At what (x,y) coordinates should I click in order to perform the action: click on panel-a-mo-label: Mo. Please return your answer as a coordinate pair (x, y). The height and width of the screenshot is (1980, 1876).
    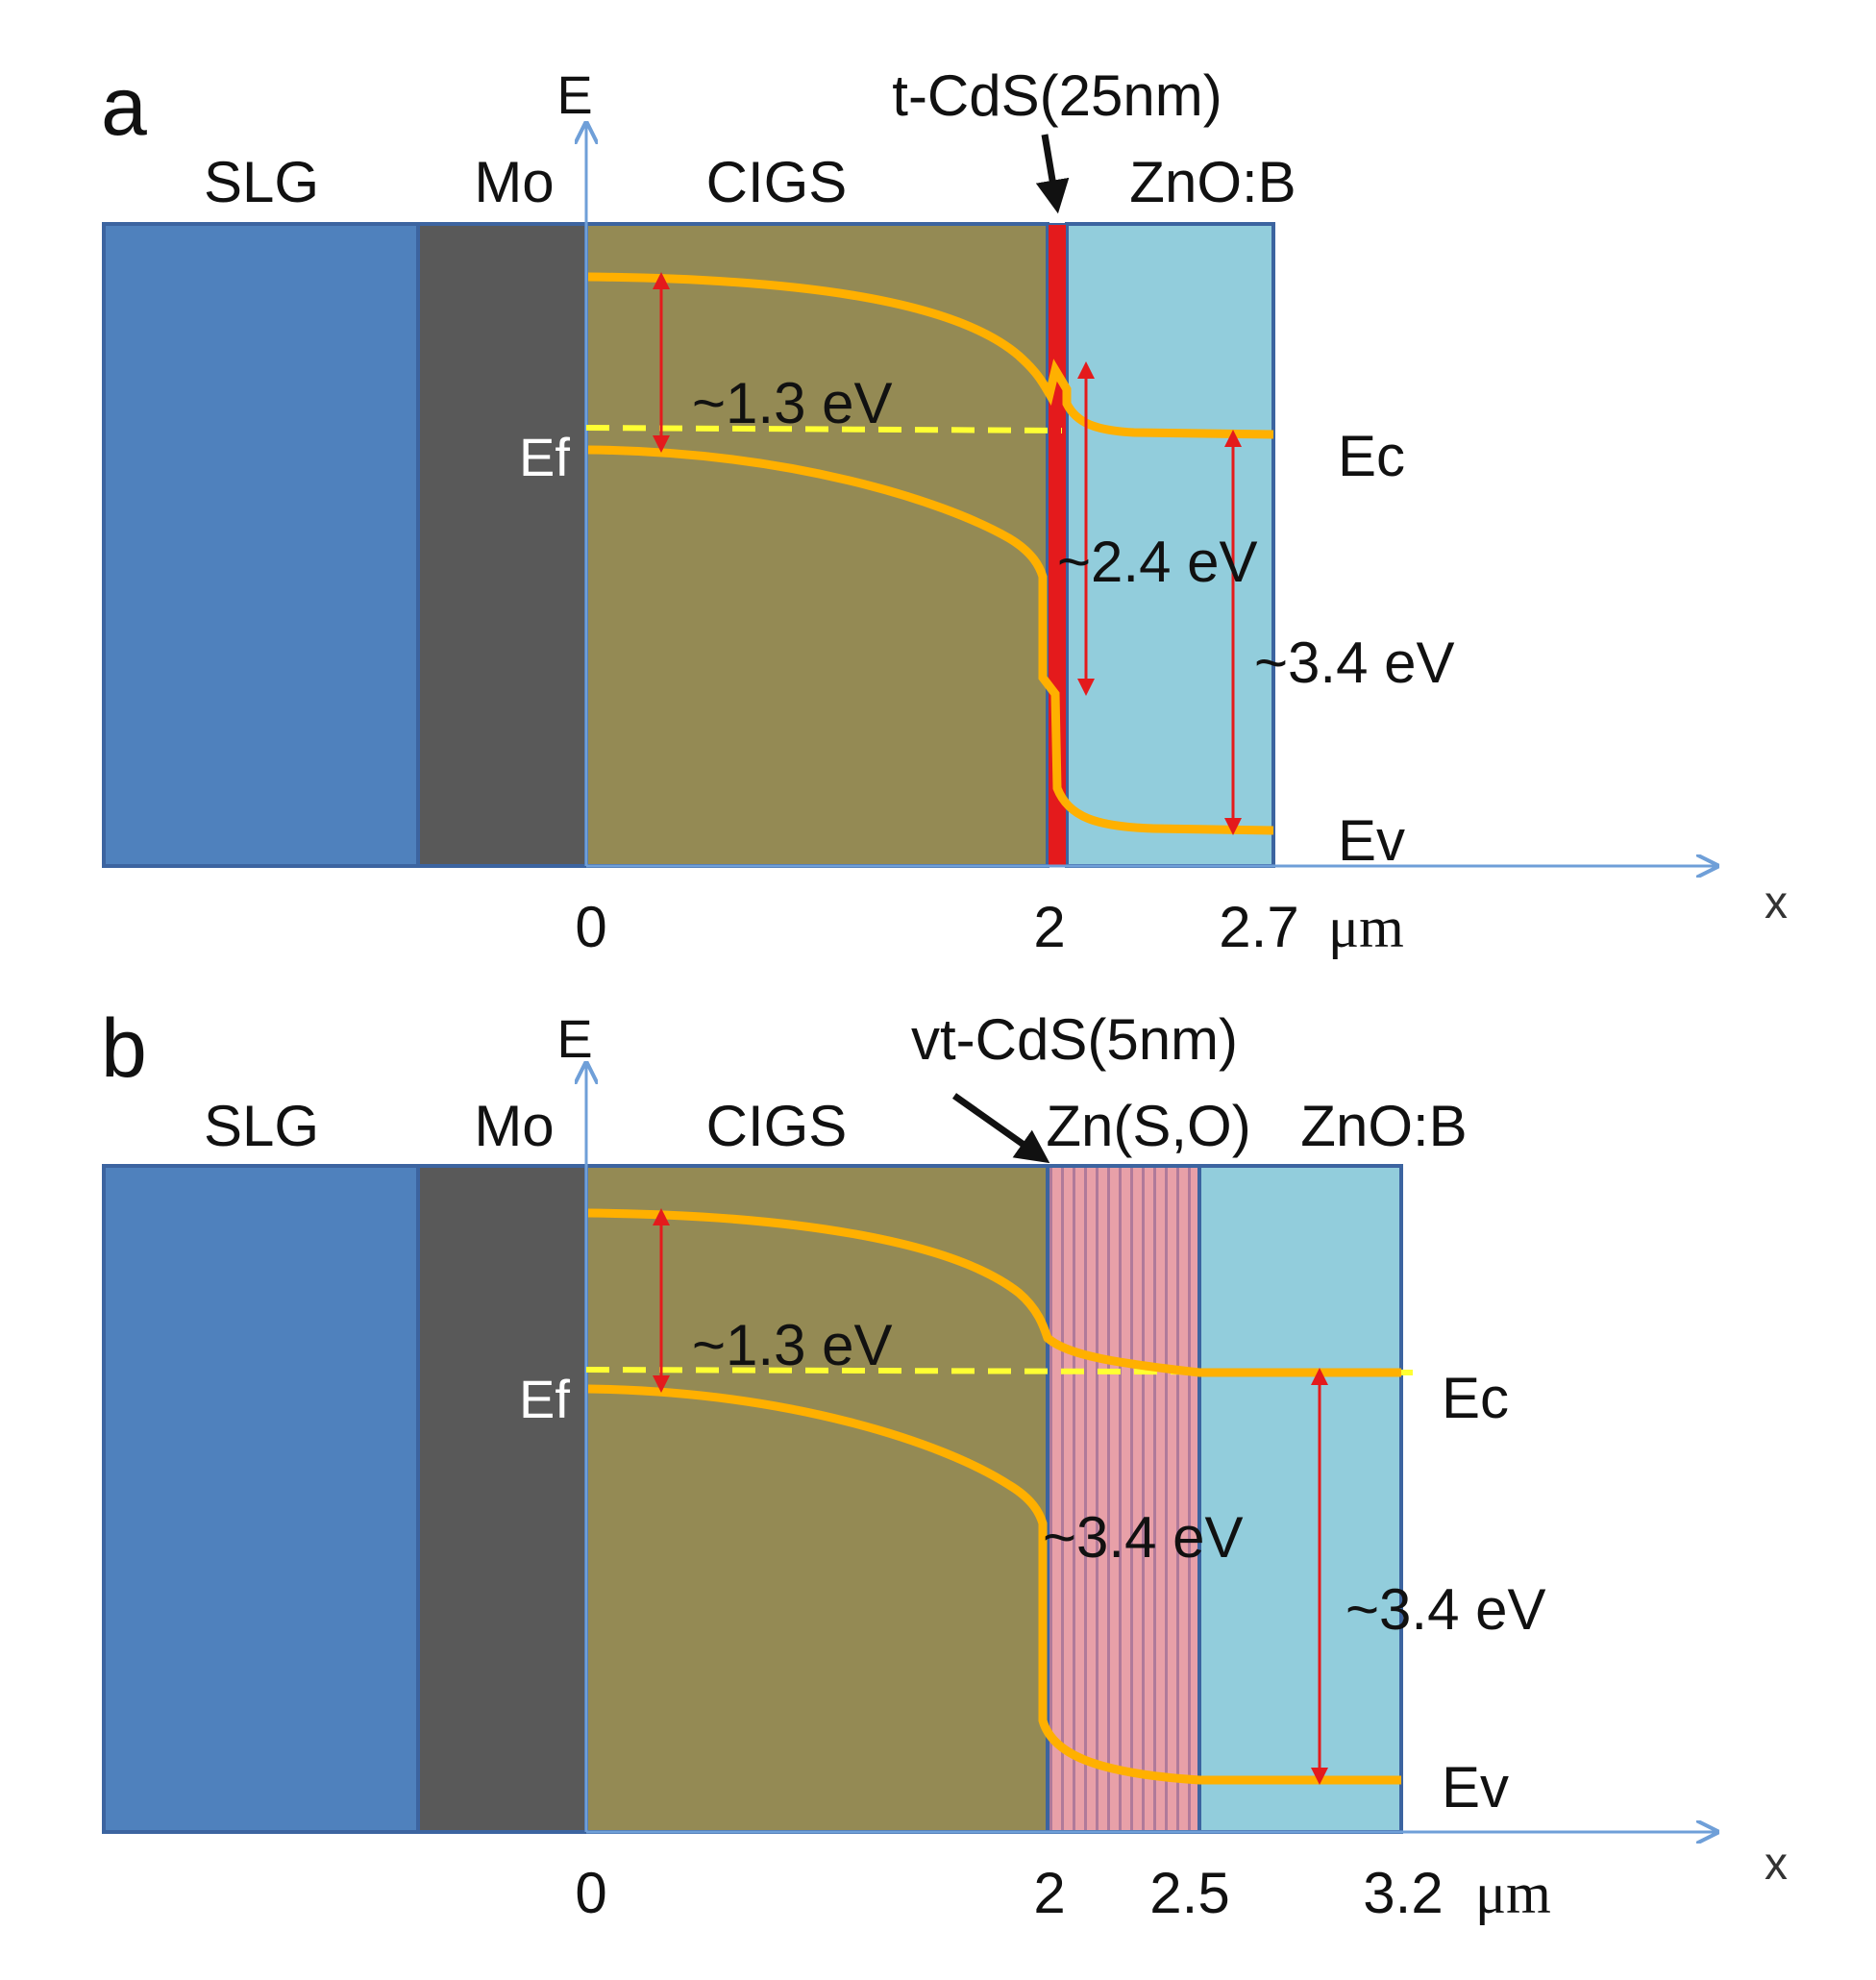
    Looking at the image, I should click on (514, 182).